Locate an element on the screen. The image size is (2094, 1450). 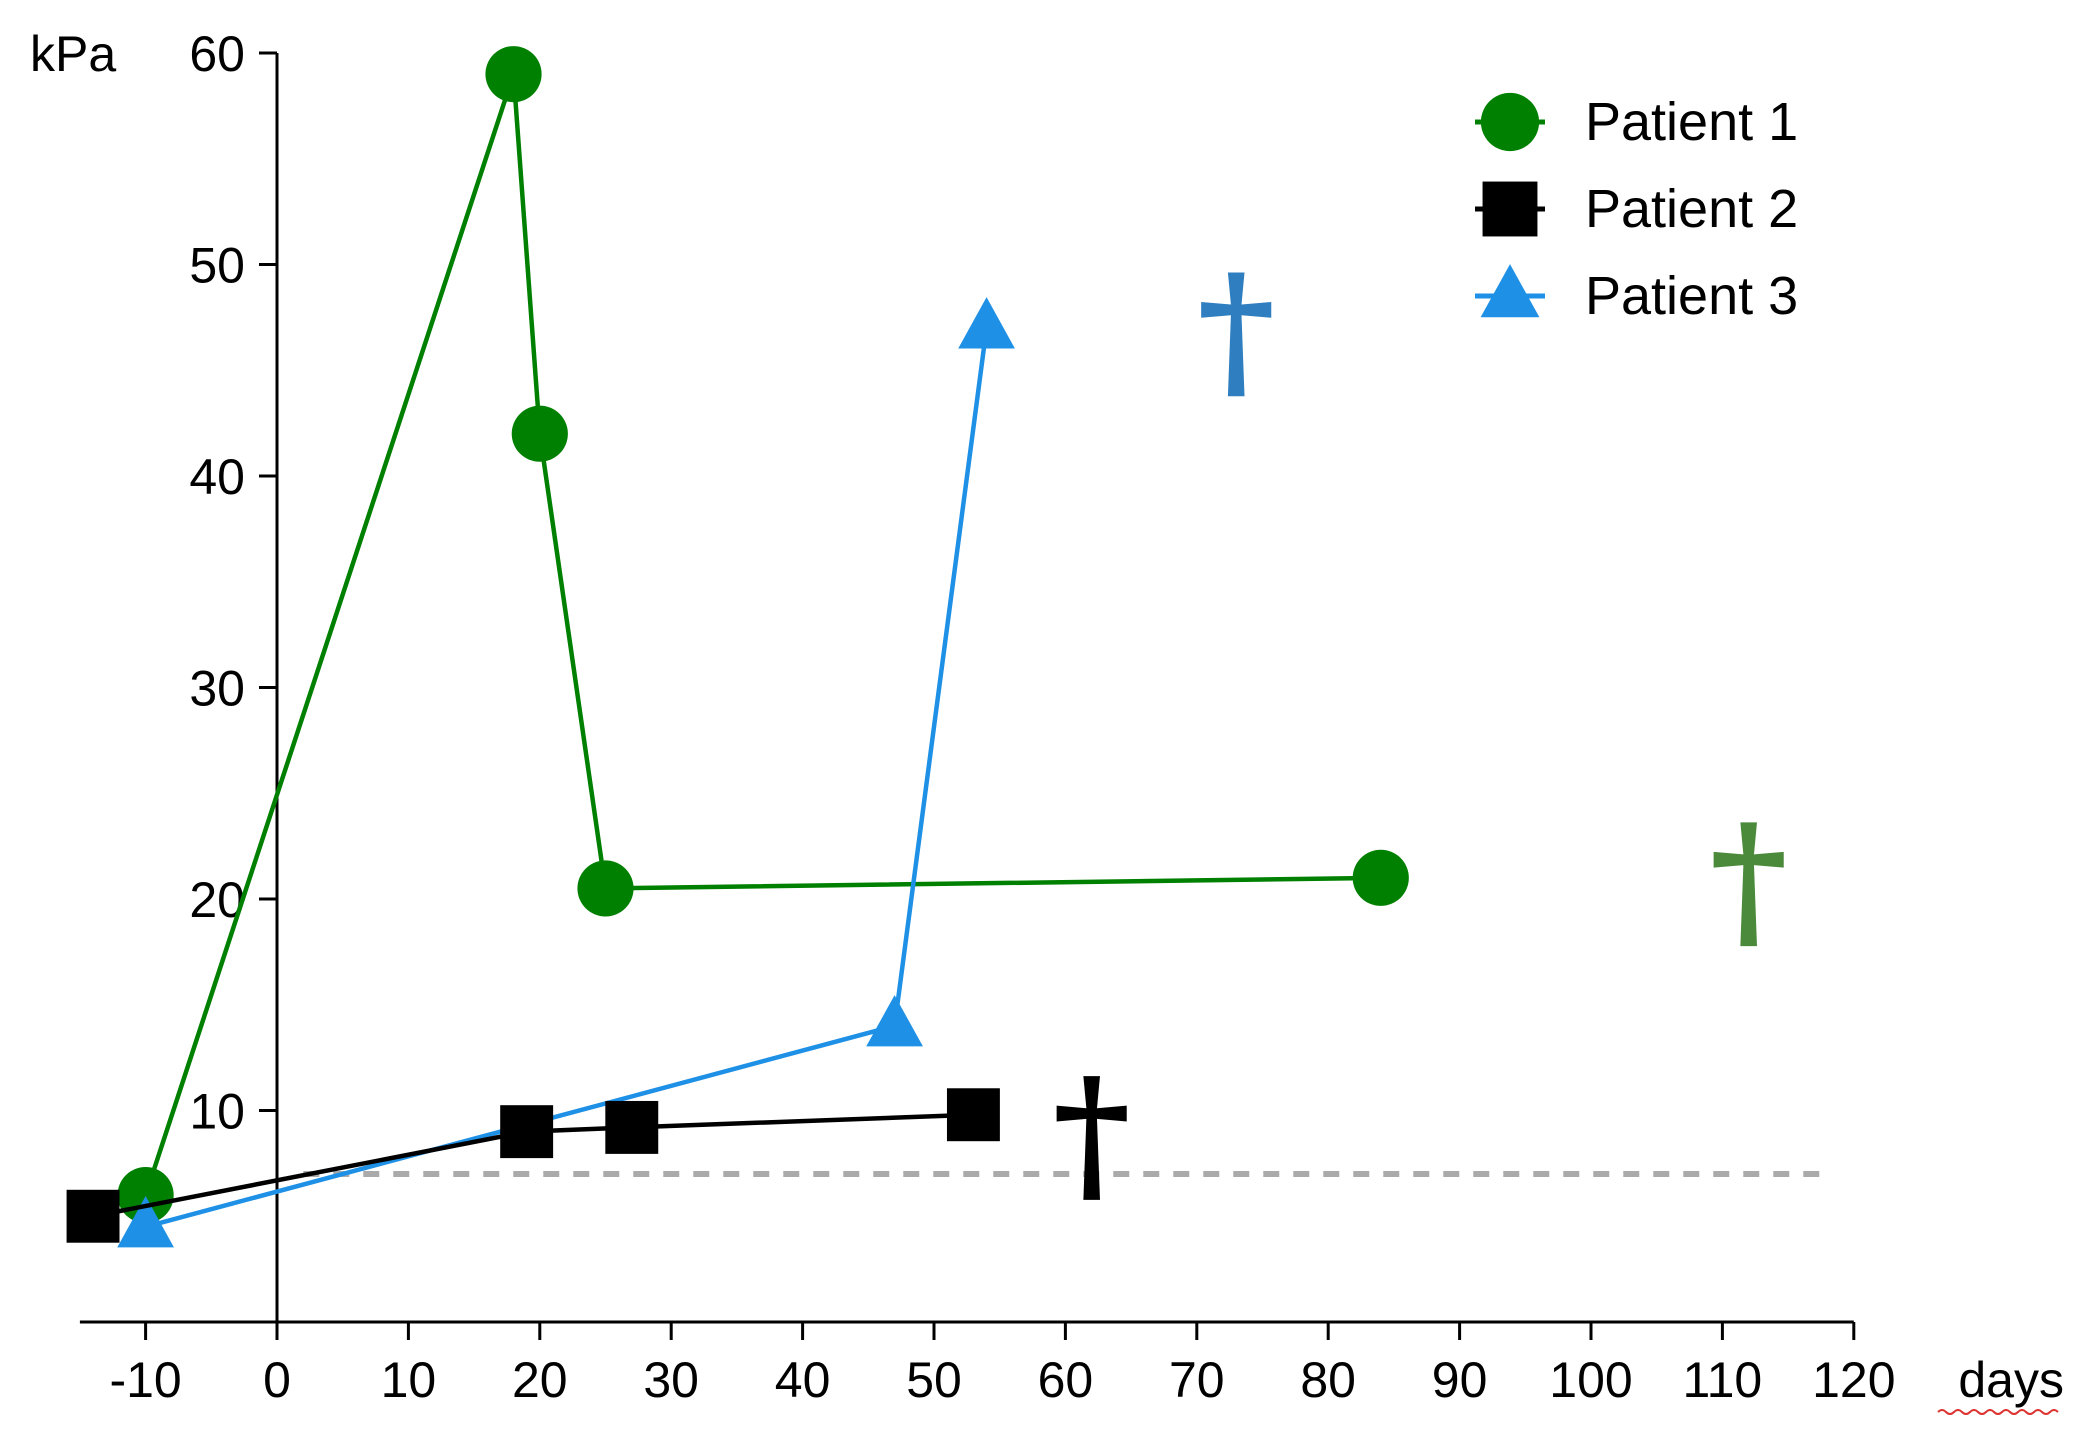
death-marker-patient-1: † is located at coordinates (1748, 880).